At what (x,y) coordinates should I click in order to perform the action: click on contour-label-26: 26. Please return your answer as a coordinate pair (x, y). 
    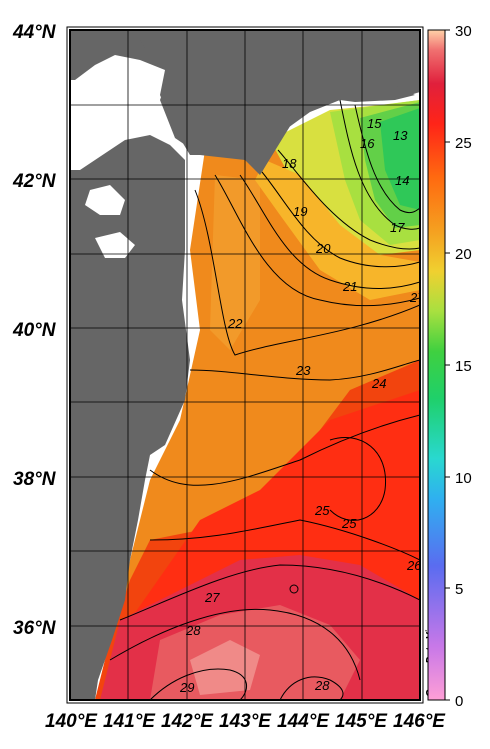
    Looking at the image, I should click on (414, 565).